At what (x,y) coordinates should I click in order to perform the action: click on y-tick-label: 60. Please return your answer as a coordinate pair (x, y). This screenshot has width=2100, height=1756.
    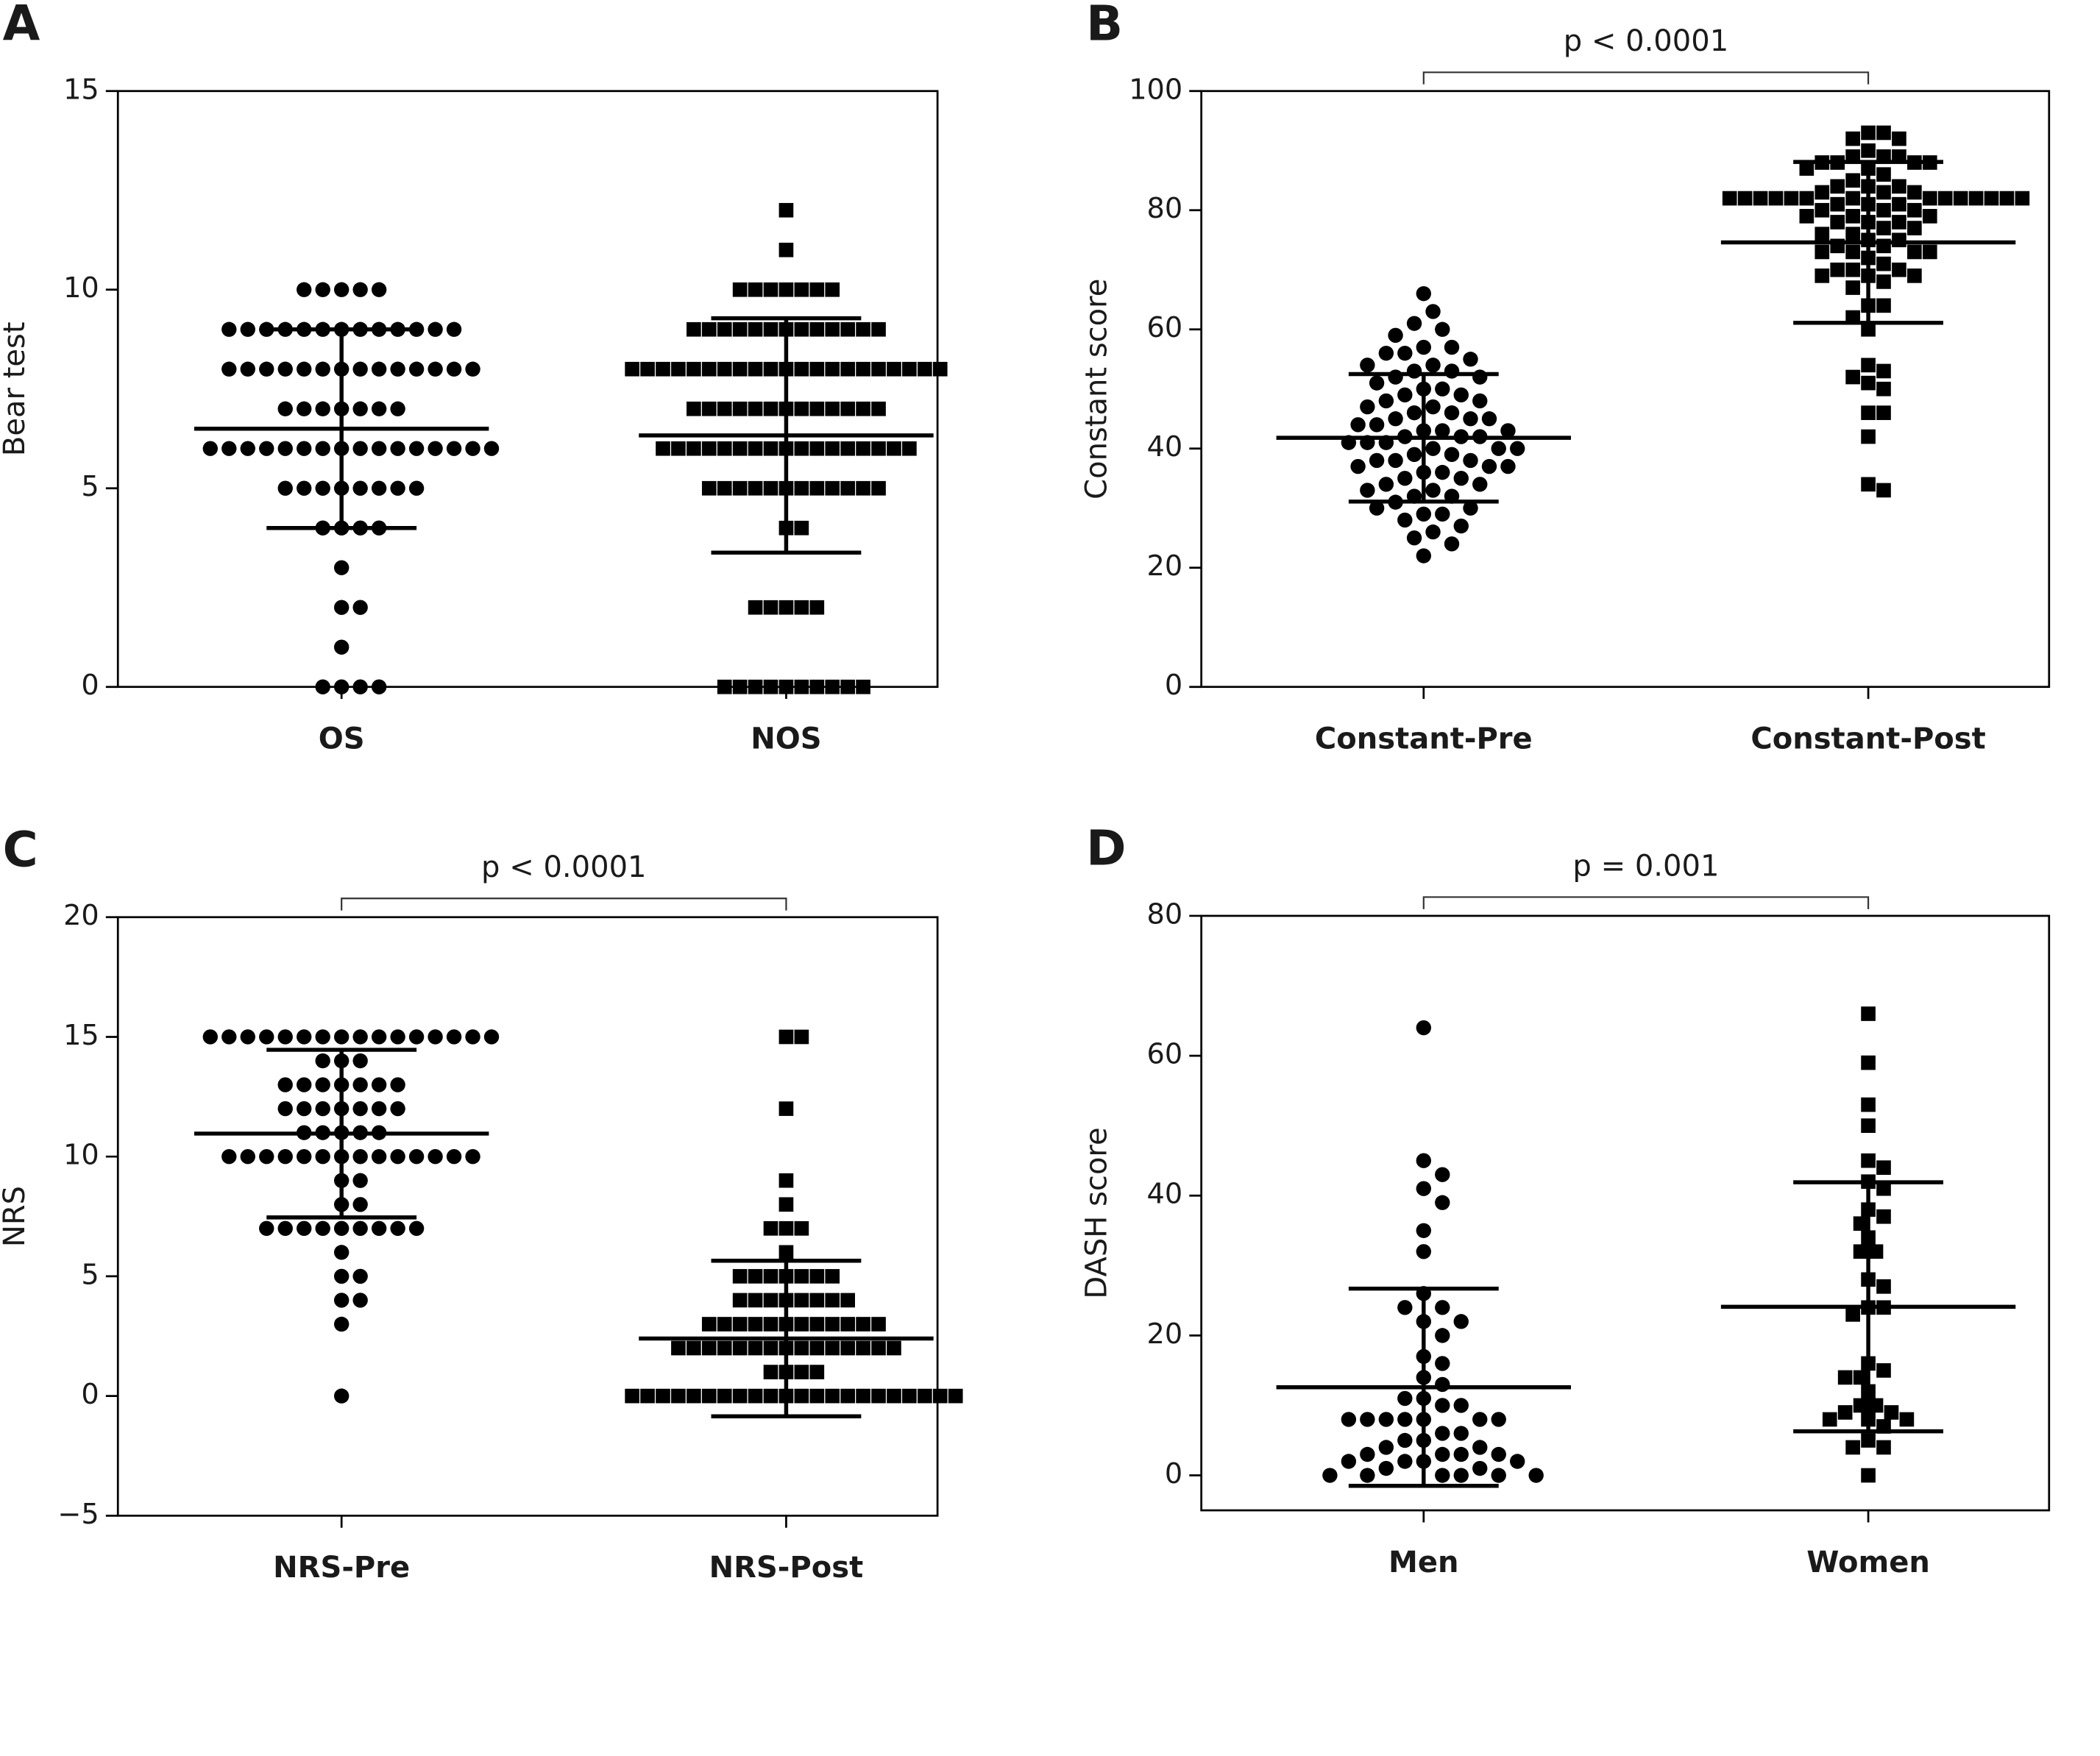
    Looking at the image, I should click on (1165, 1055).